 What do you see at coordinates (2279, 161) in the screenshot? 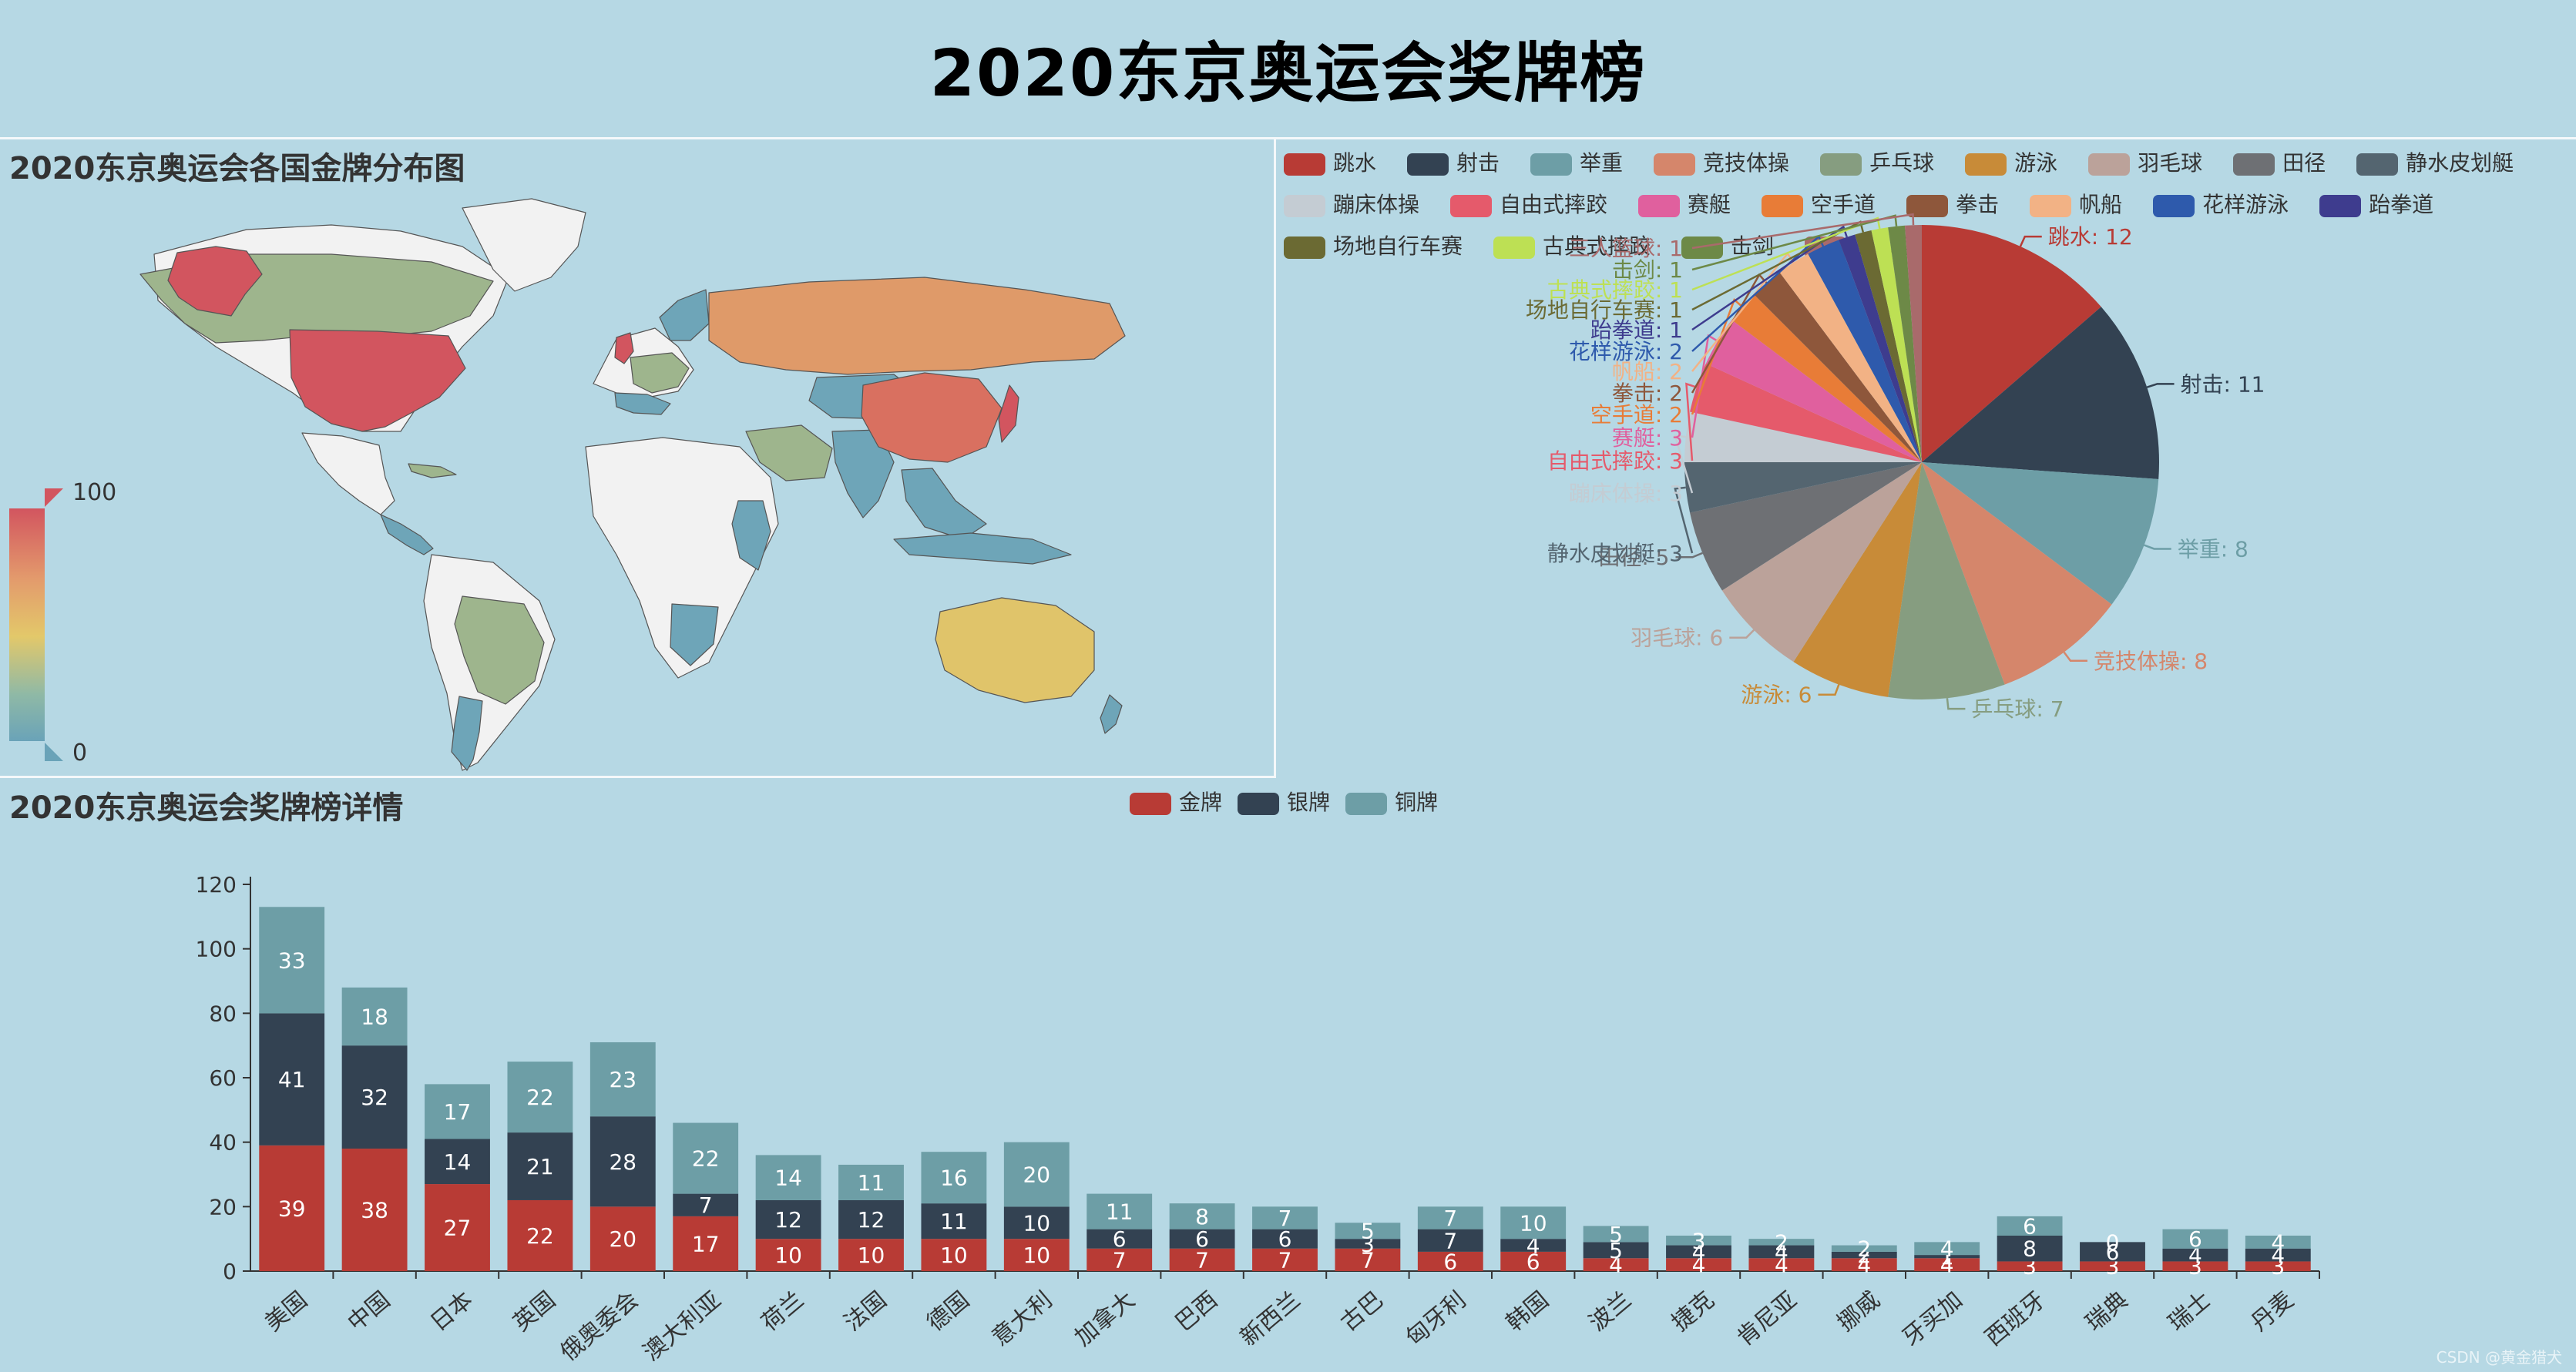
I see `pie-legend-item: 田径` at bounding box center [2279, 161].